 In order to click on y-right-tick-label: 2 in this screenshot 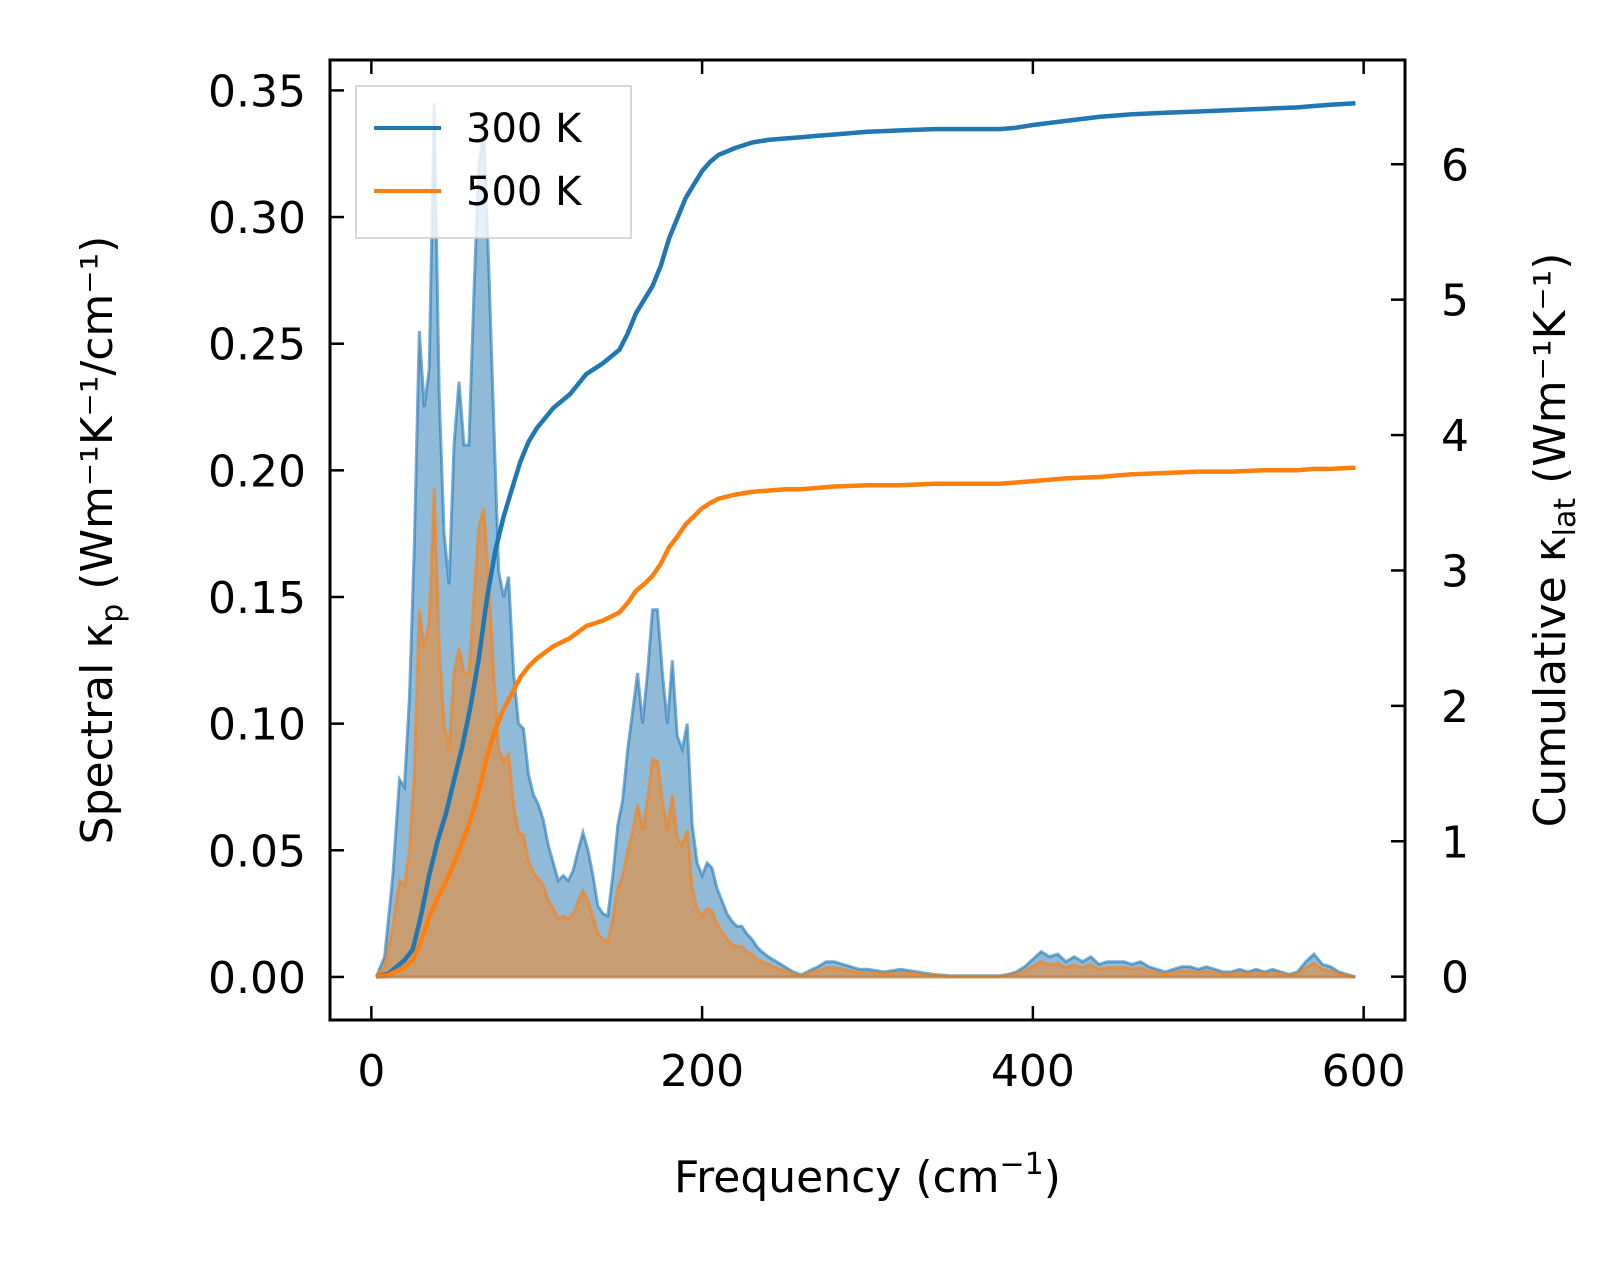, I will do `click(1455, 707)`.